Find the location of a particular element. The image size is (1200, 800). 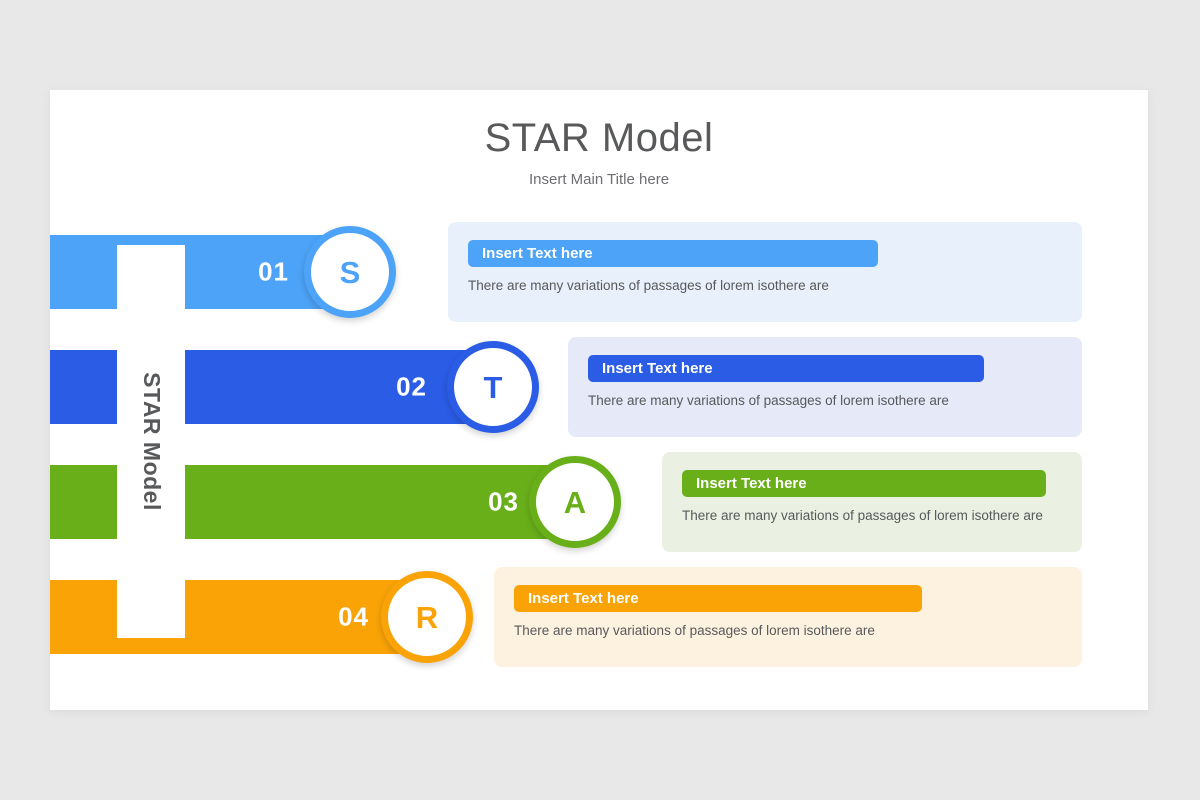

step-letter-2: T is located at coordinates (493, 387).